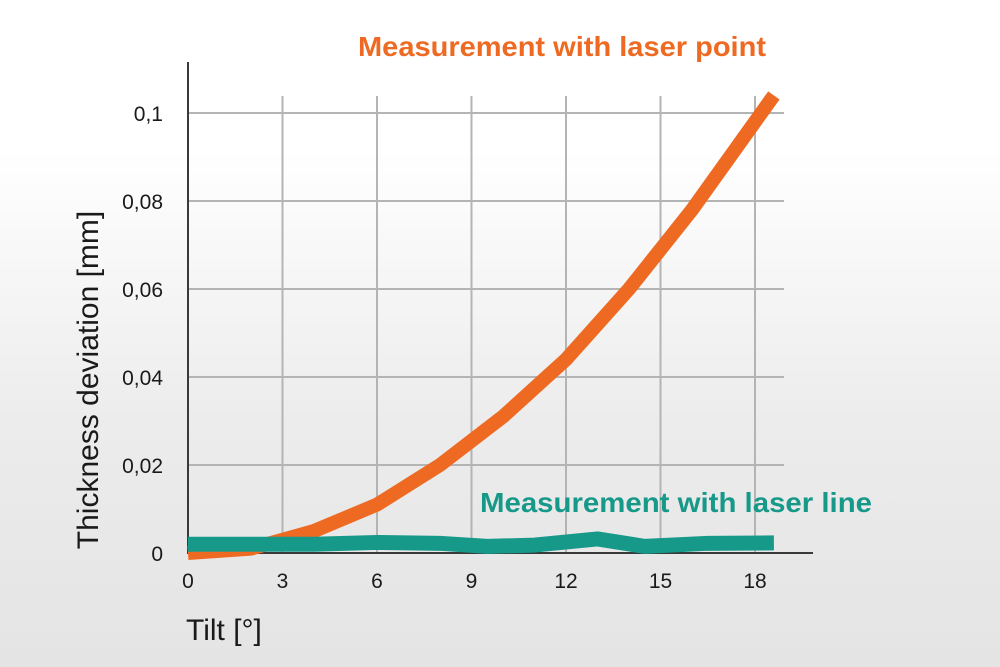 The height and width of the screenshot is (667, 1000). I want to click on series-label-laser-point: Measurement with laser point, so click(562, 46).